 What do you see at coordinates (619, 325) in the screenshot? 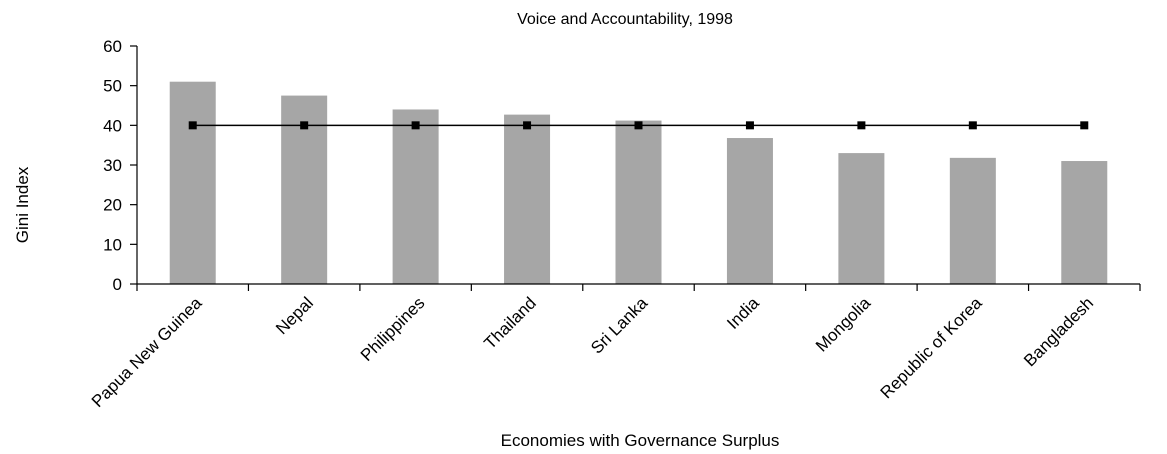
I see `x-tick-label: Sri Lanka` at bounding box center [619, 325].